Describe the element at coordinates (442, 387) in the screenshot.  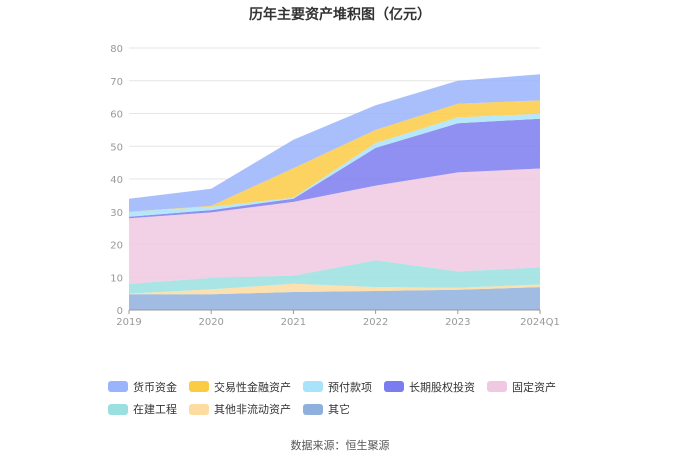
I see `legend-label: 长期股权投资` at that location.